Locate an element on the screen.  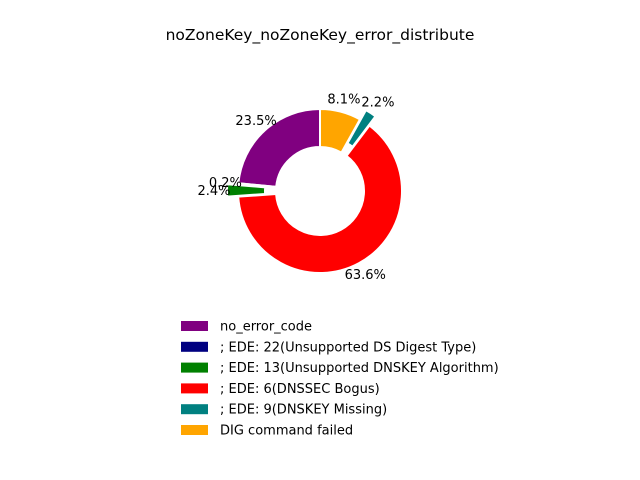
percent-label-ede-22-unsupported-ds-digest-type: 0.2% is located at coordinates (225, 183).